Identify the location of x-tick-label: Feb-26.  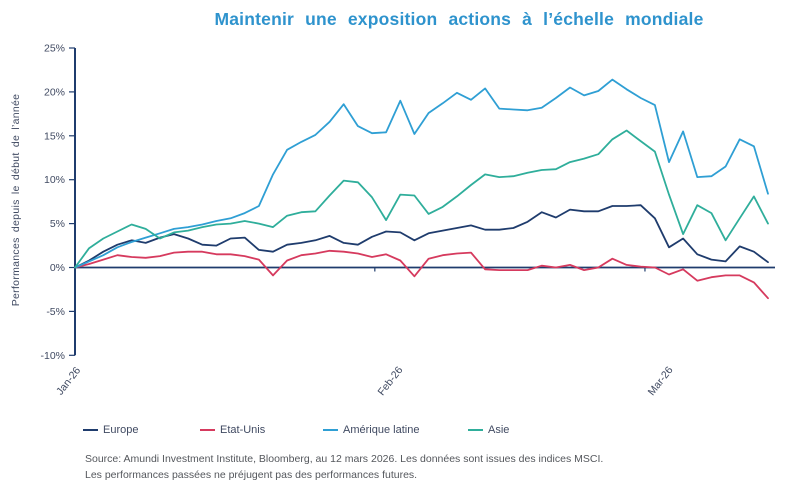
(390, 381).